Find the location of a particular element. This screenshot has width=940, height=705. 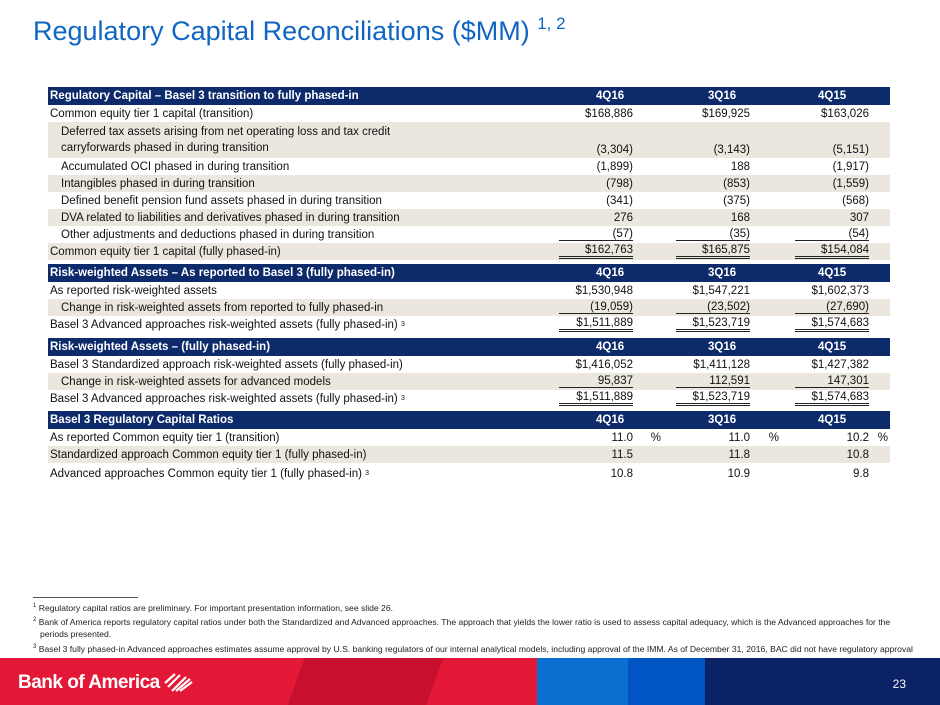

value: 9.8 is located at coordinates (861, 474).